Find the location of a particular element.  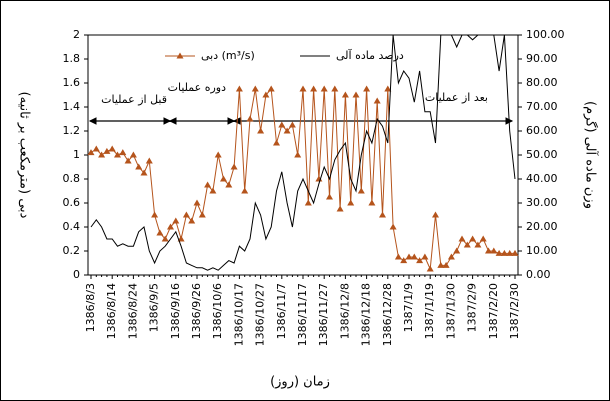

x-tick-label: 1386/8/3 is located at coordinates (90, 307).